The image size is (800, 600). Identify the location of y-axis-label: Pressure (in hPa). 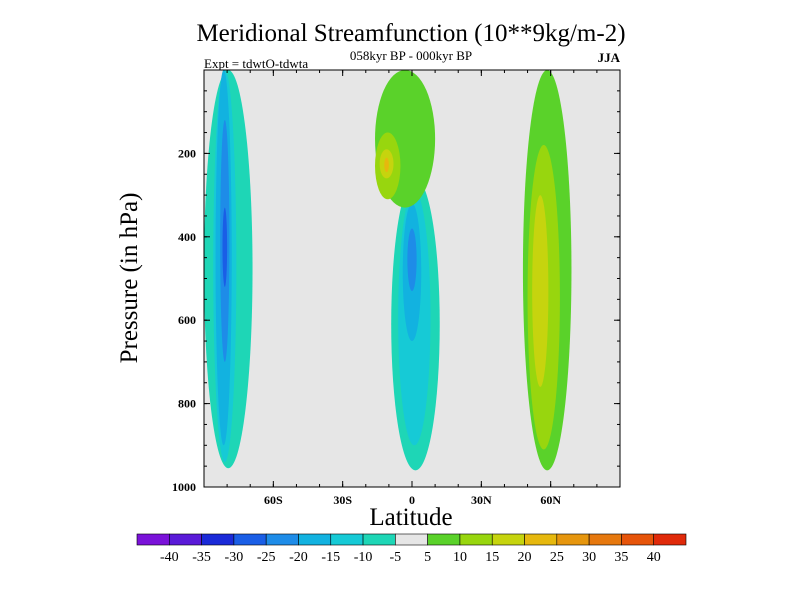
(129, 278).